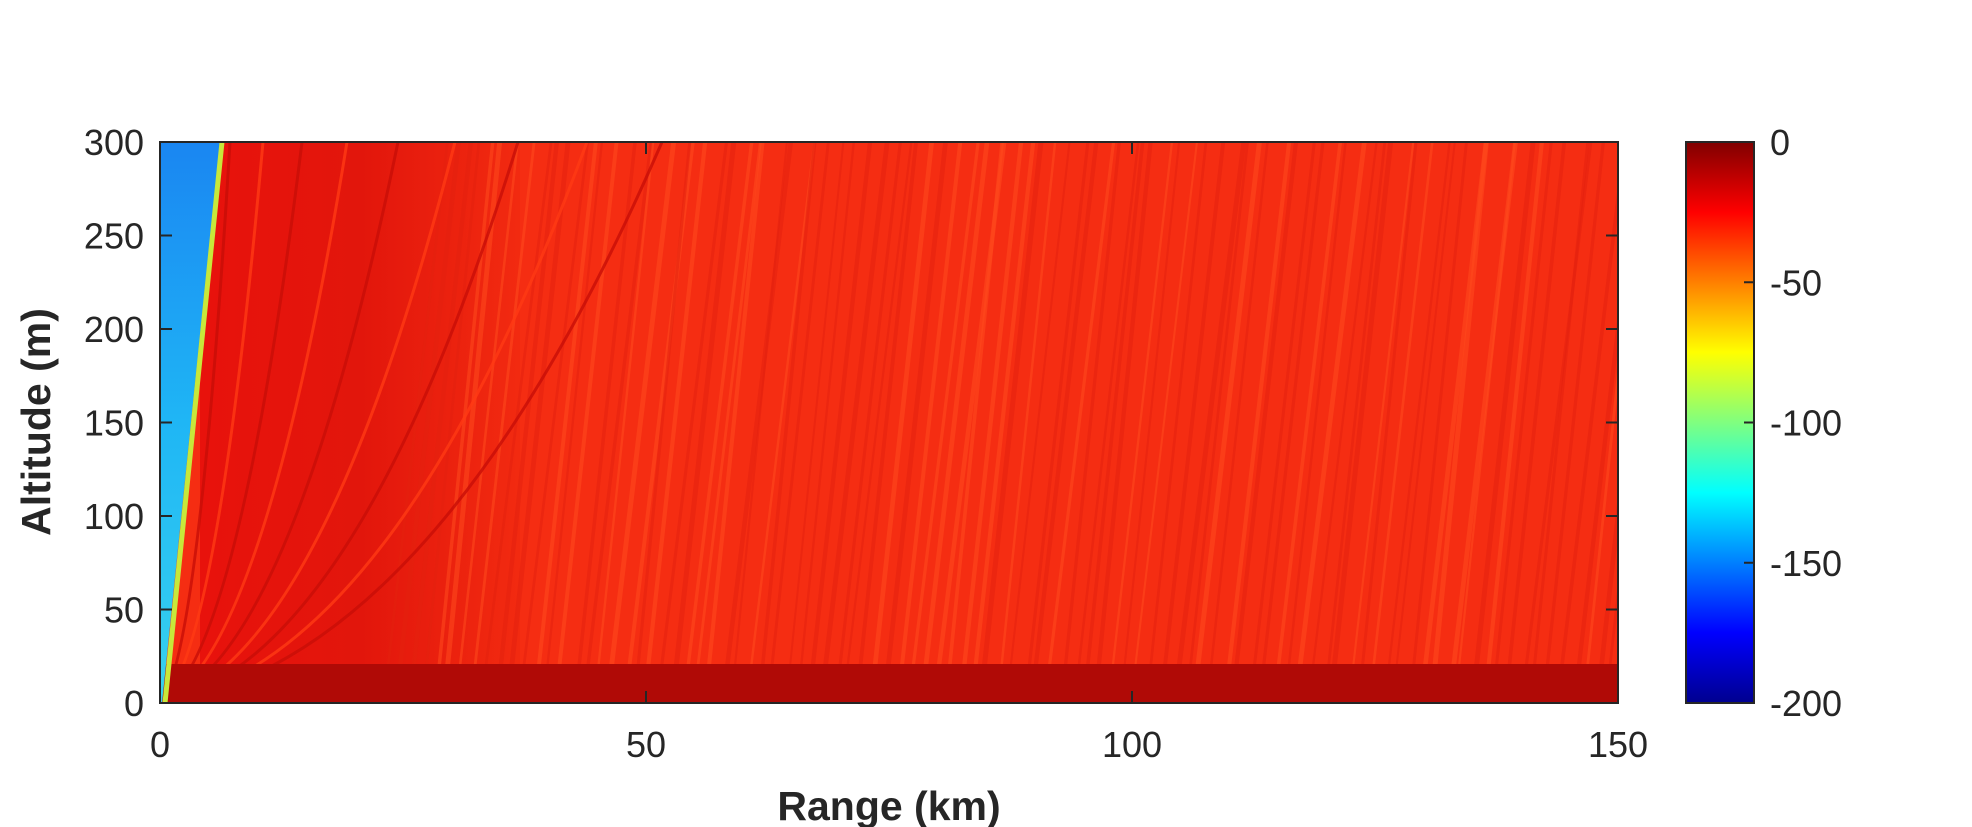 This screenshot has width=1972, height=827. What do you see at coordinates (1618, 744) in the screenshot?
I see `x-tick-label: 150` at bounding box center [1618, 744].